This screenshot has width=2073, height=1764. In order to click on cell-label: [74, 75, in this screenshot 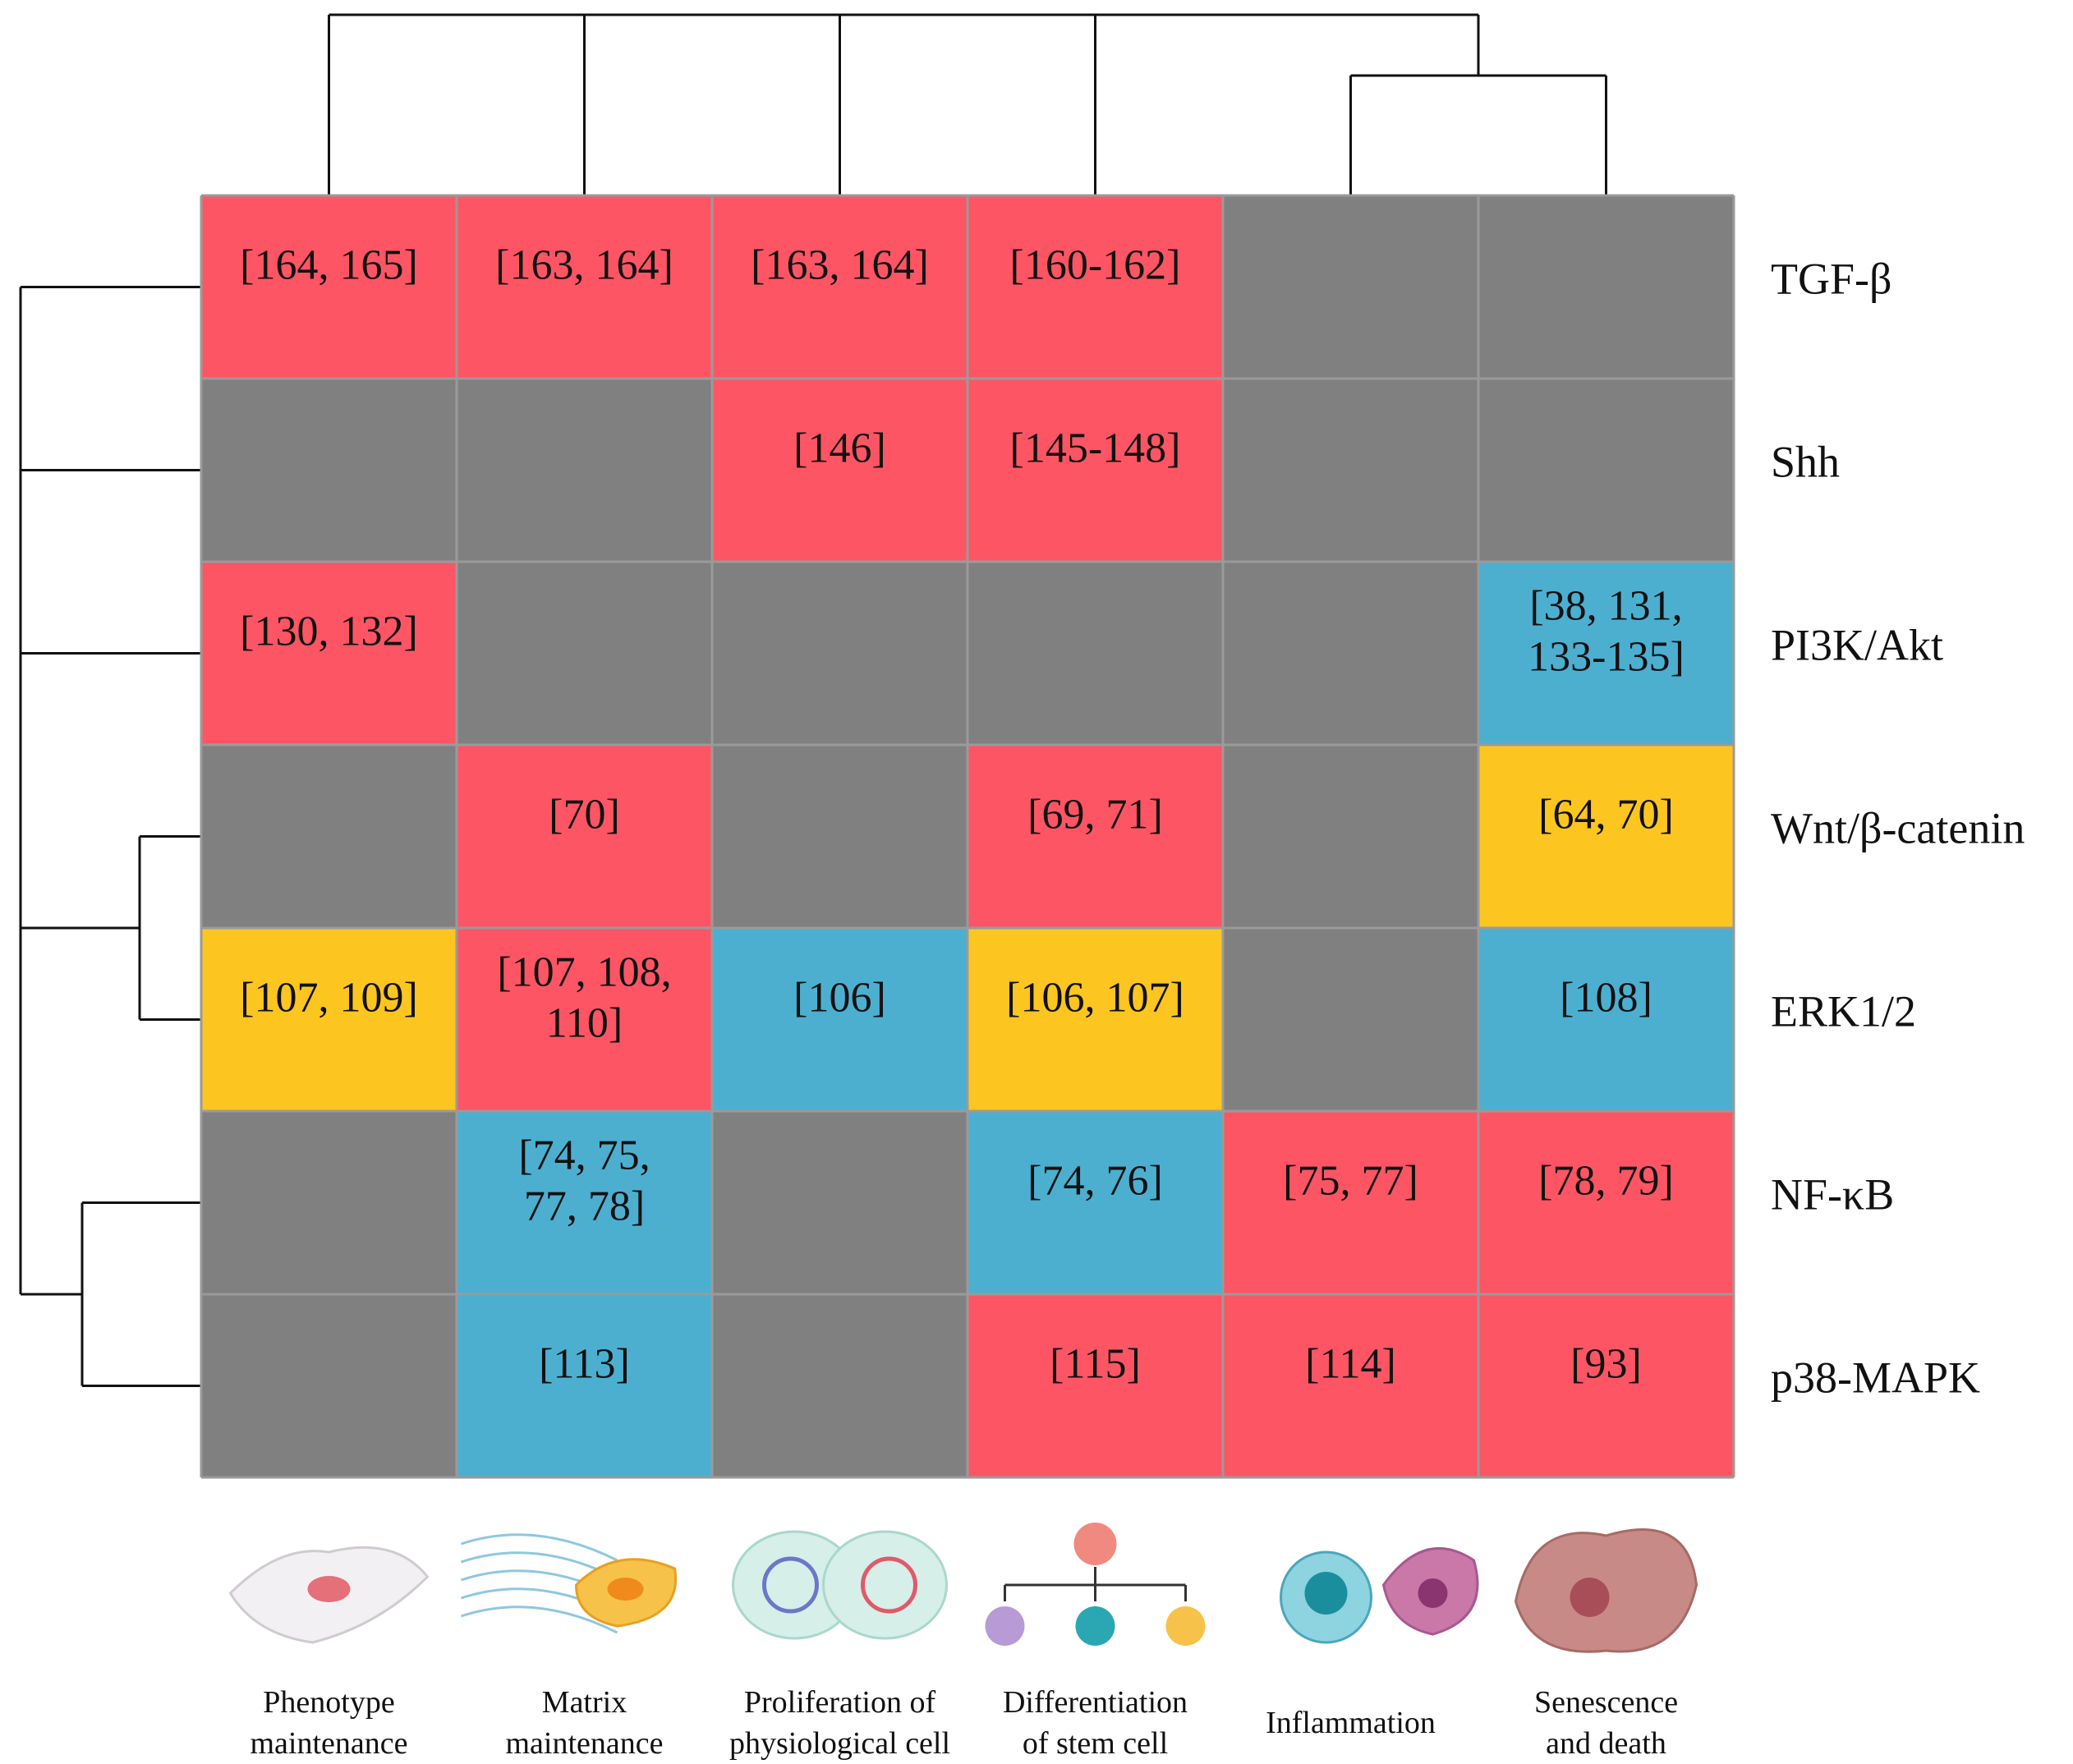, I will do `click(584, 1155)`.